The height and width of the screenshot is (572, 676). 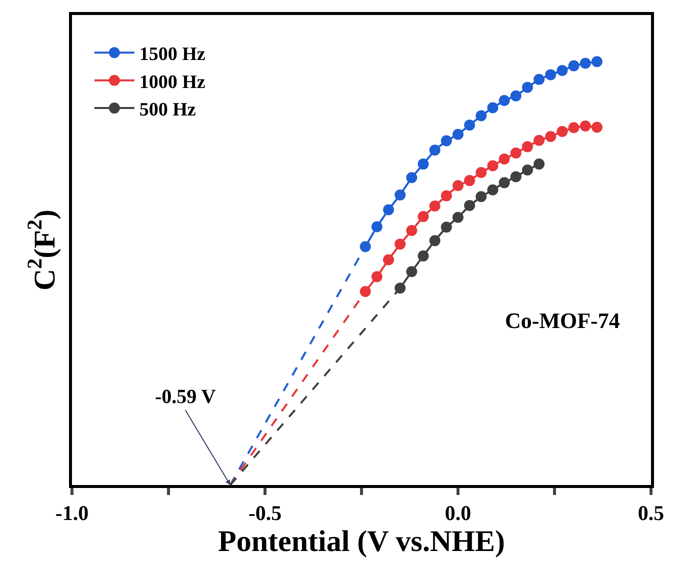 What do you see at coordinates (265, 512) in the screenshot?
I see `x-tick-label: -0.5` at bounding box center [265, 512].